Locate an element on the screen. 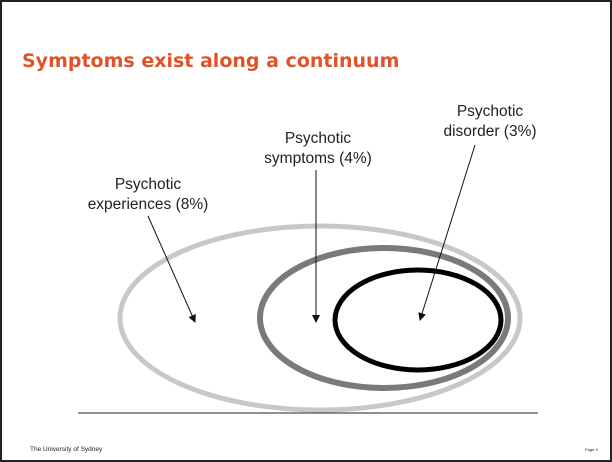 This screenshot has height=462, width=612. inner-ellipse is located at coordinates (418, 320).